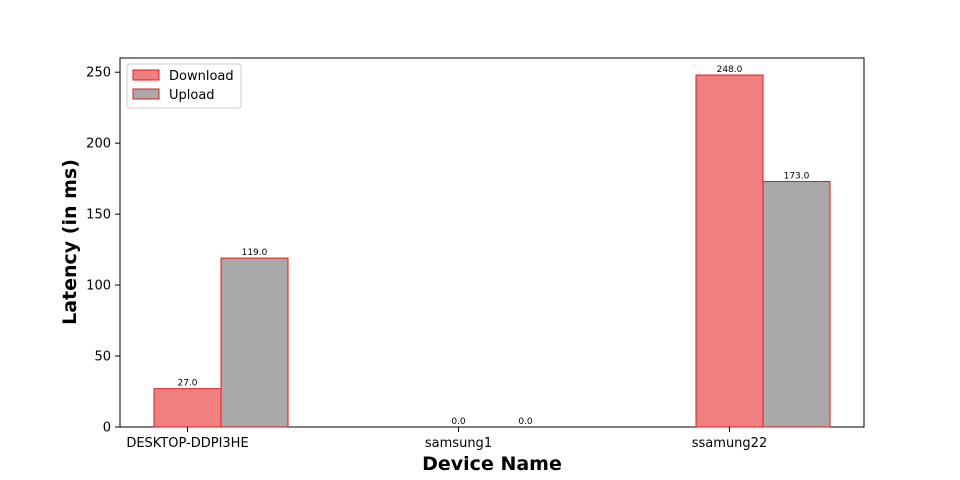 This screenshot has height=480, width=960. What do you see at coordinates (98, 73) in the screenshot?
I see `y-tick-label: 250` at bounding box center [98, 73].